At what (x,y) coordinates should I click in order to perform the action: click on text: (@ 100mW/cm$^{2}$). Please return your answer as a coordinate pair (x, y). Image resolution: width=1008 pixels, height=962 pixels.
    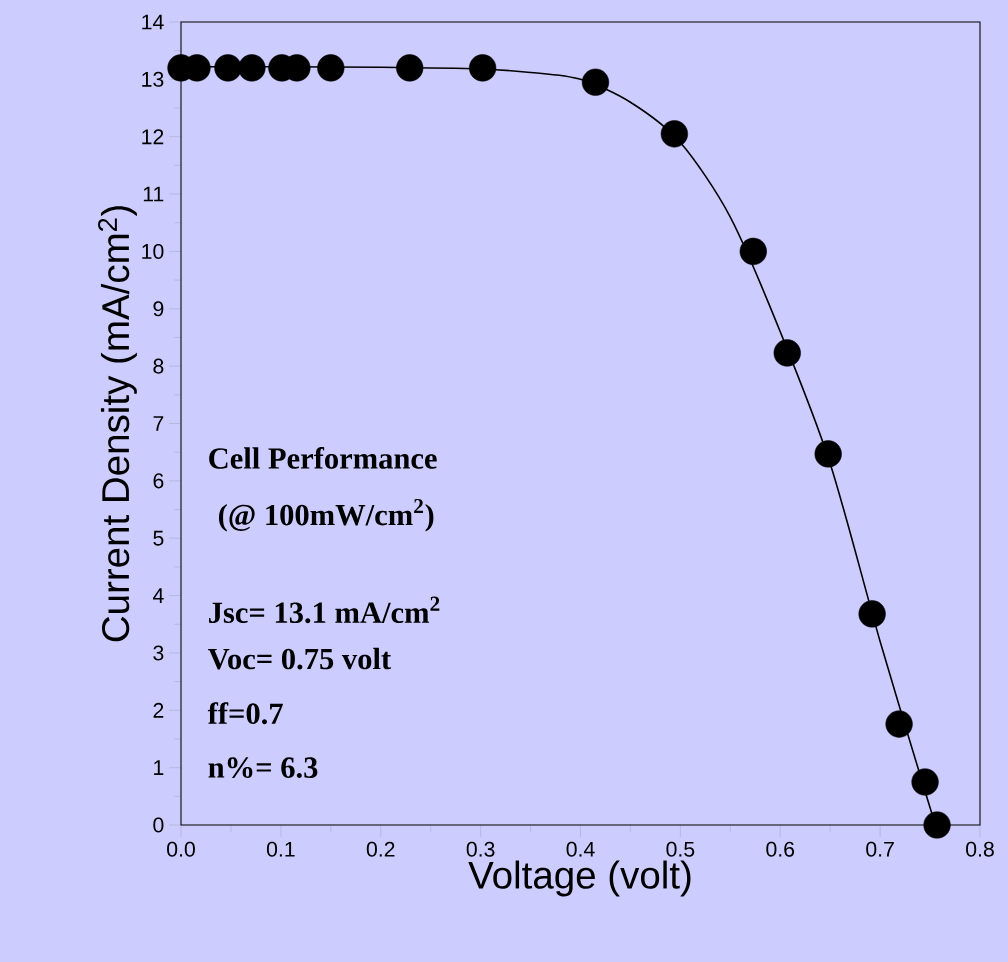
    Looking at the image, I should click on (326, 515).